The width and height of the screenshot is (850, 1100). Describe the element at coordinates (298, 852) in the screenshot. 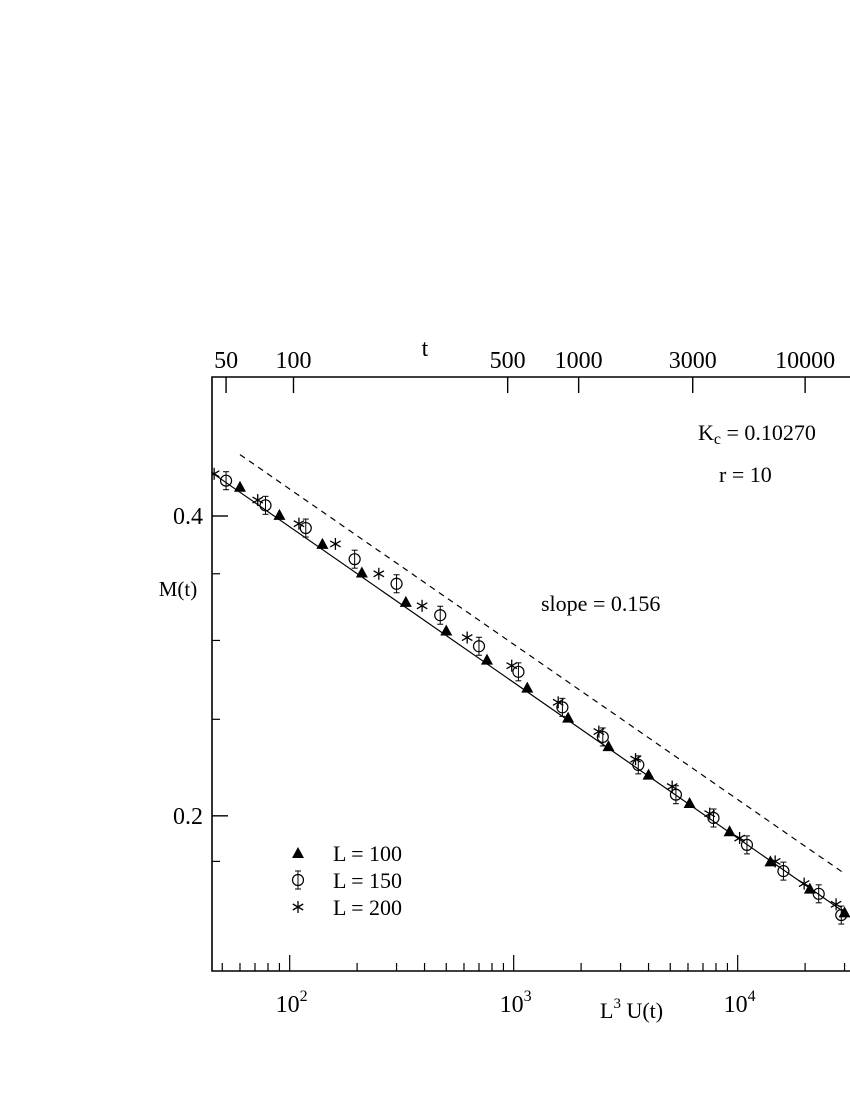

I see `legend-marker-filled-triangle` at that location.